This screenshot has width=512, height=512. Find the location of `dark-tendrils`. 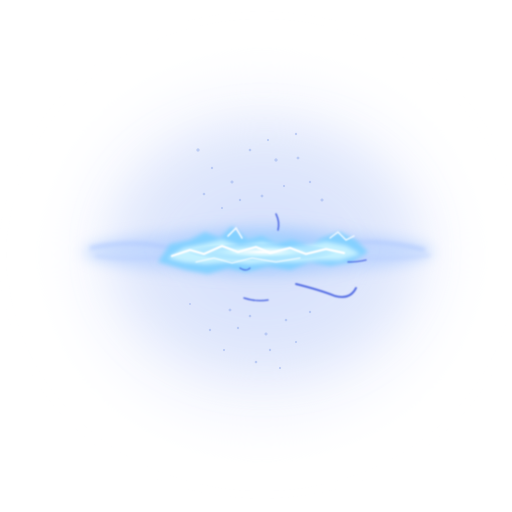

dark-tendrils is located at coordinates (303, 257).